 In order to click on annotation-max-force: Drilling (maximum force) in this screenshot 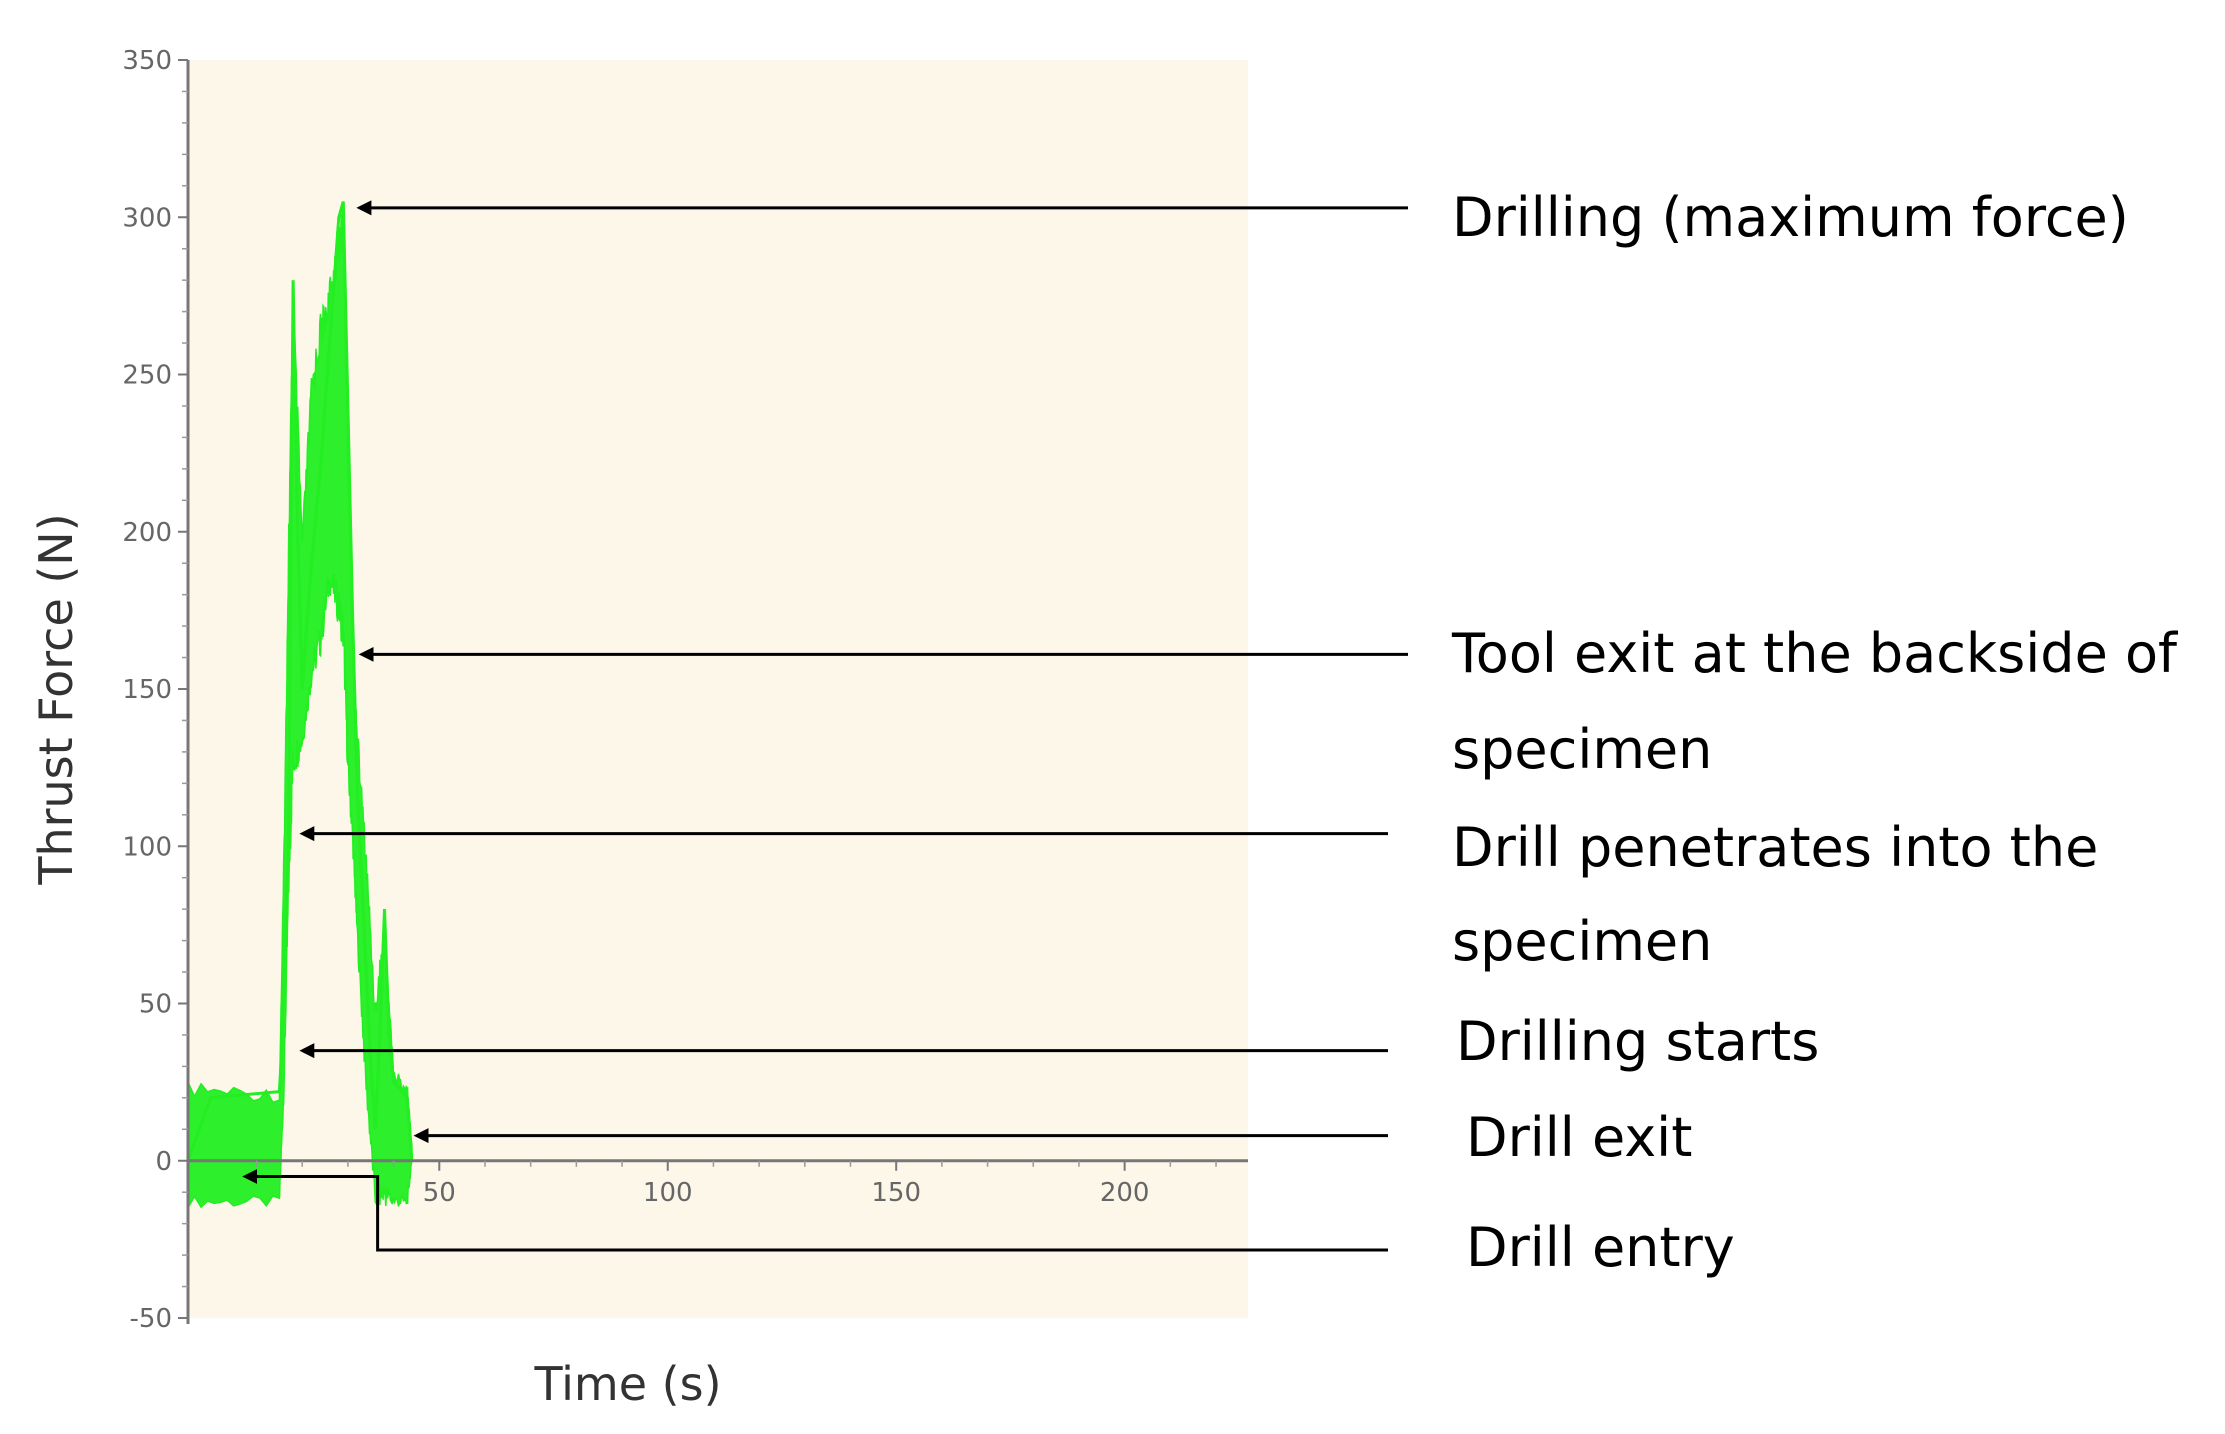, I will do `click(1242, 217)`.